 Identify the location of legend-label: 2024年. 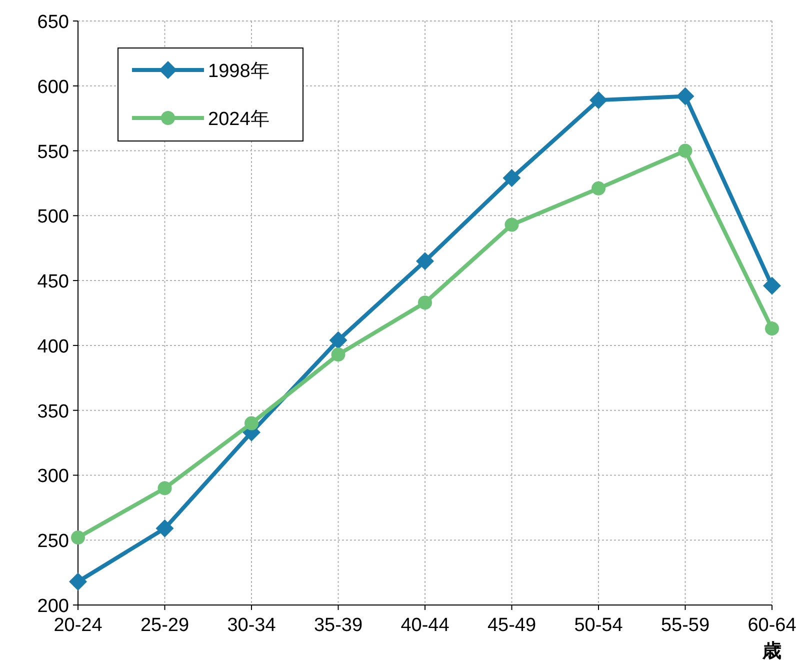
(239, 119).